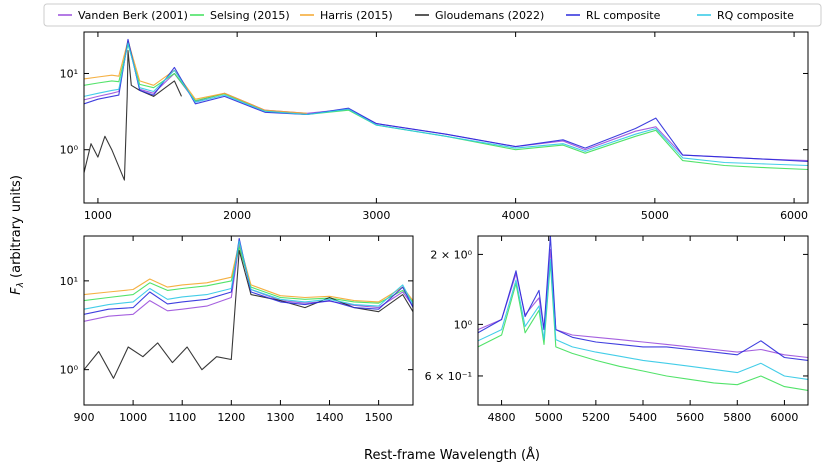  I want to click on legend-entry: Vanden Berk (2001), so click(123, 15).